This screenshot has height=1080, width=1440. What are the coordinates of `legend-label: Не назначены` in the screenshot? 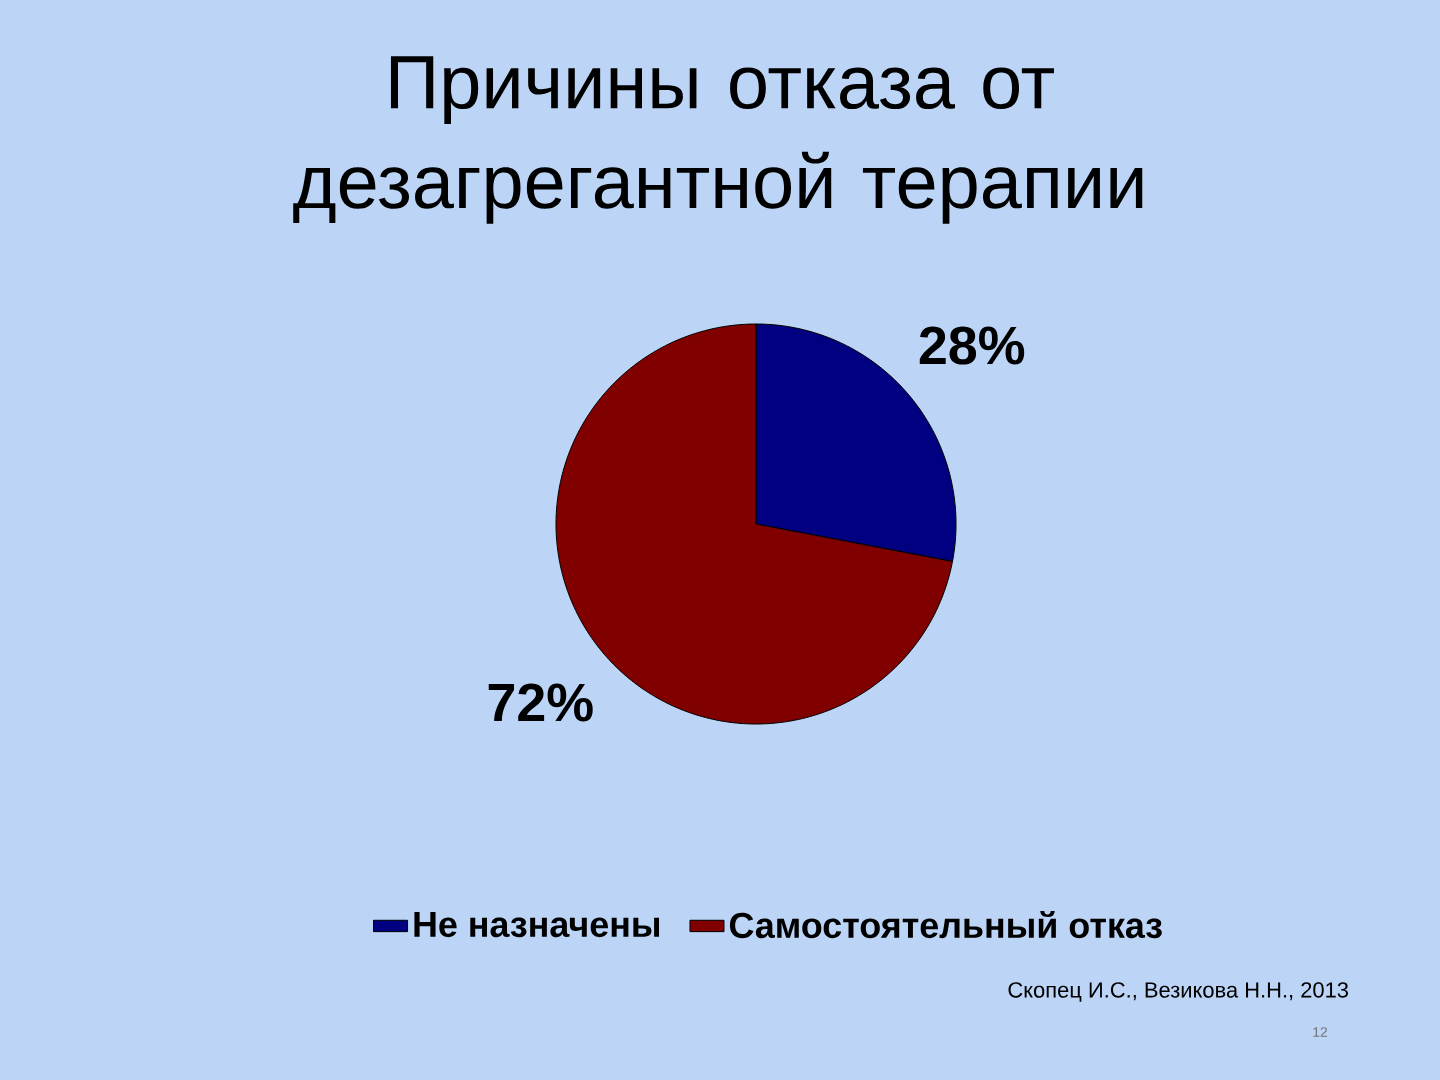 It's located at (537, 925).